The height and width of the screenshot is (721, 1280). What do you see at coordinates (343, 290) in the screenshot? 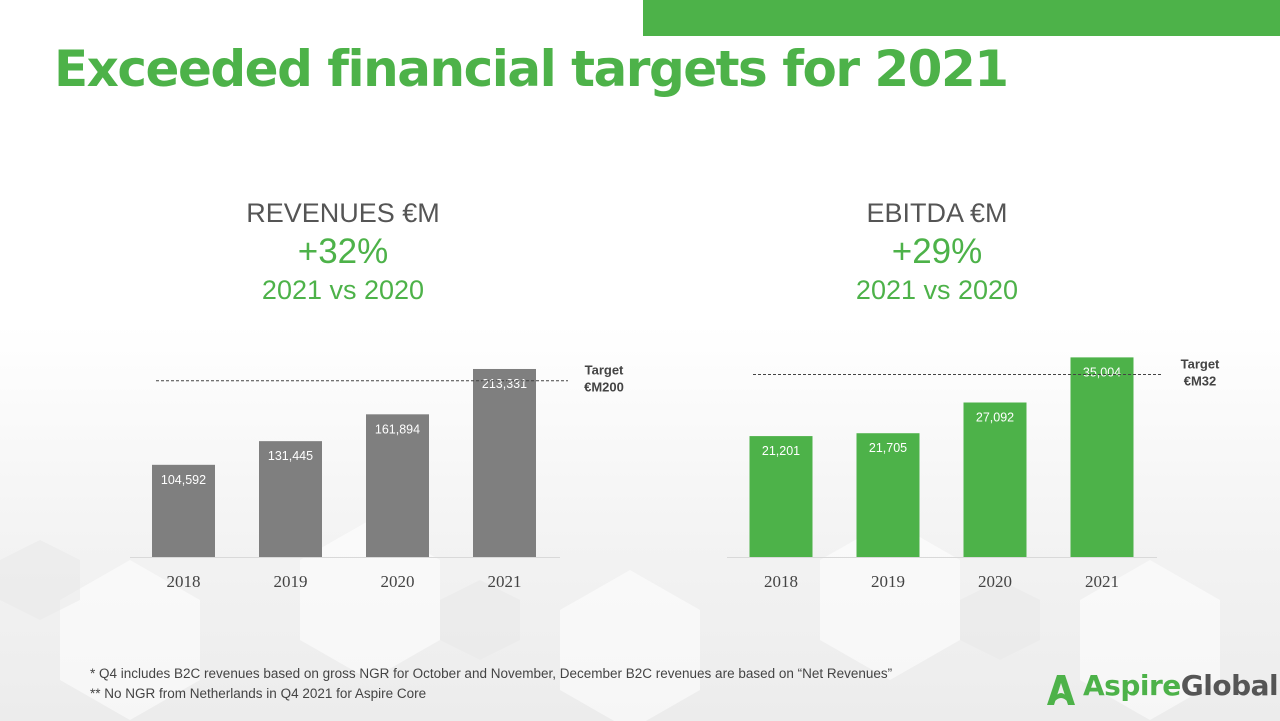
I see `revenues-comparison: 2021 vs 2020` at bounding box center [343, 290].